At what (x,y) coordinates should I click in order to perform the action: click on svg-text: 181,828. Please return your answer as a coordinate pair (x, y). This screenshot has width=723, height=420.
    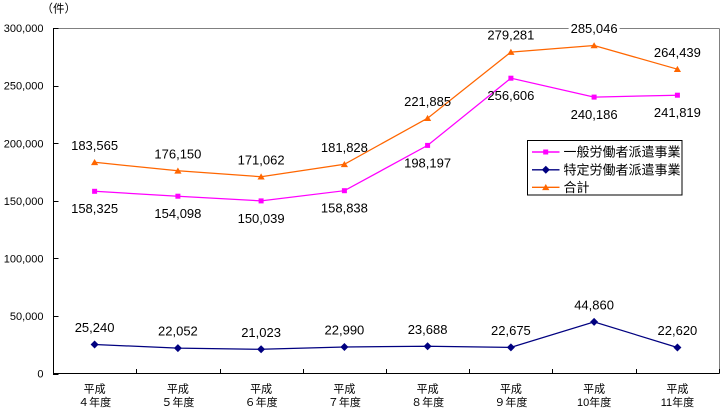
    Looking at the image, I should click on (344, 147).